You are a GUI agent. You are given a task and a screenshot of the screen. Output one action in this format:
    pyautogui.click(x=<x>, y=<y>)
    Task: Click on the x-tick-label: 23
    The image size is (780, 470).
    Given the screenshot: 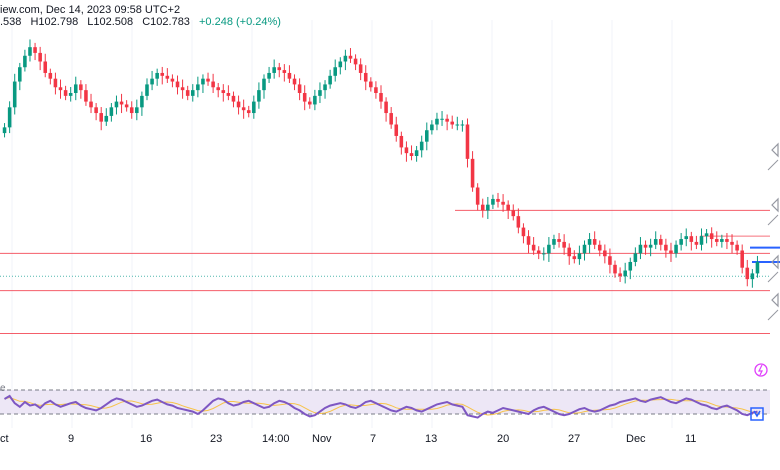 What is the action you would take?
    pyautogui.click(x=216, y=439)
    